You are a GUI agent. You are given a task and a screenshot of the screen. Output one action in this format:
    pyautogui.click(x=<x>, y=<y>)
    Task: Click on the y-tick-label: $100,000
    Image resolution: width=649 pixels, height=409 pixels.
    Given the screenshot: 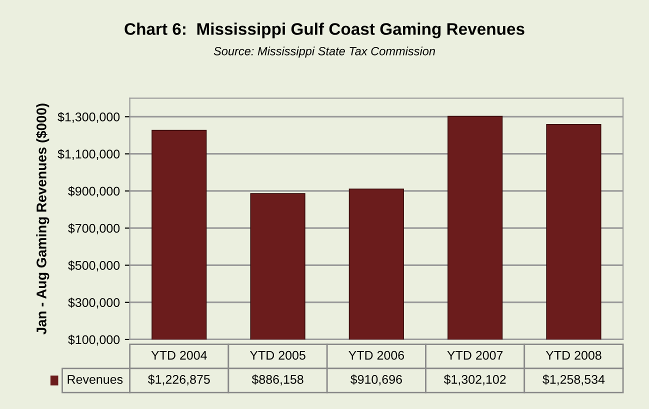 What is the action you would take?
    pyautogui.click(x=94, y=340)
    